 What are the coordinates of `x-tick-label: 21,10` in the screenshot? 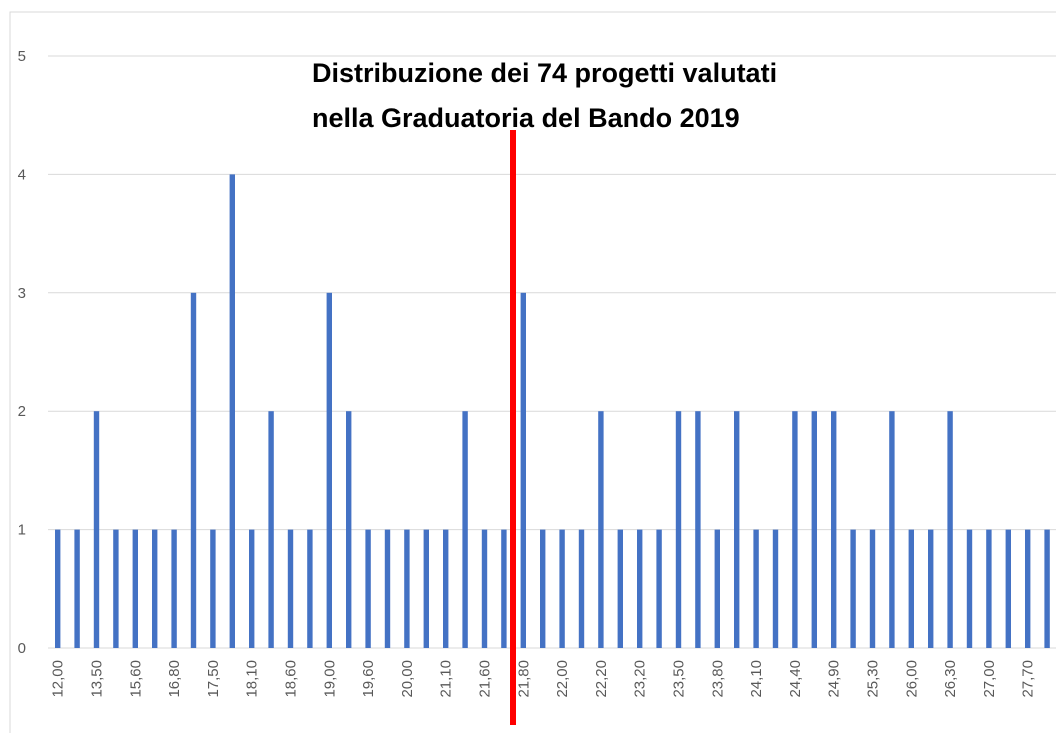 It's located at (446, 679).